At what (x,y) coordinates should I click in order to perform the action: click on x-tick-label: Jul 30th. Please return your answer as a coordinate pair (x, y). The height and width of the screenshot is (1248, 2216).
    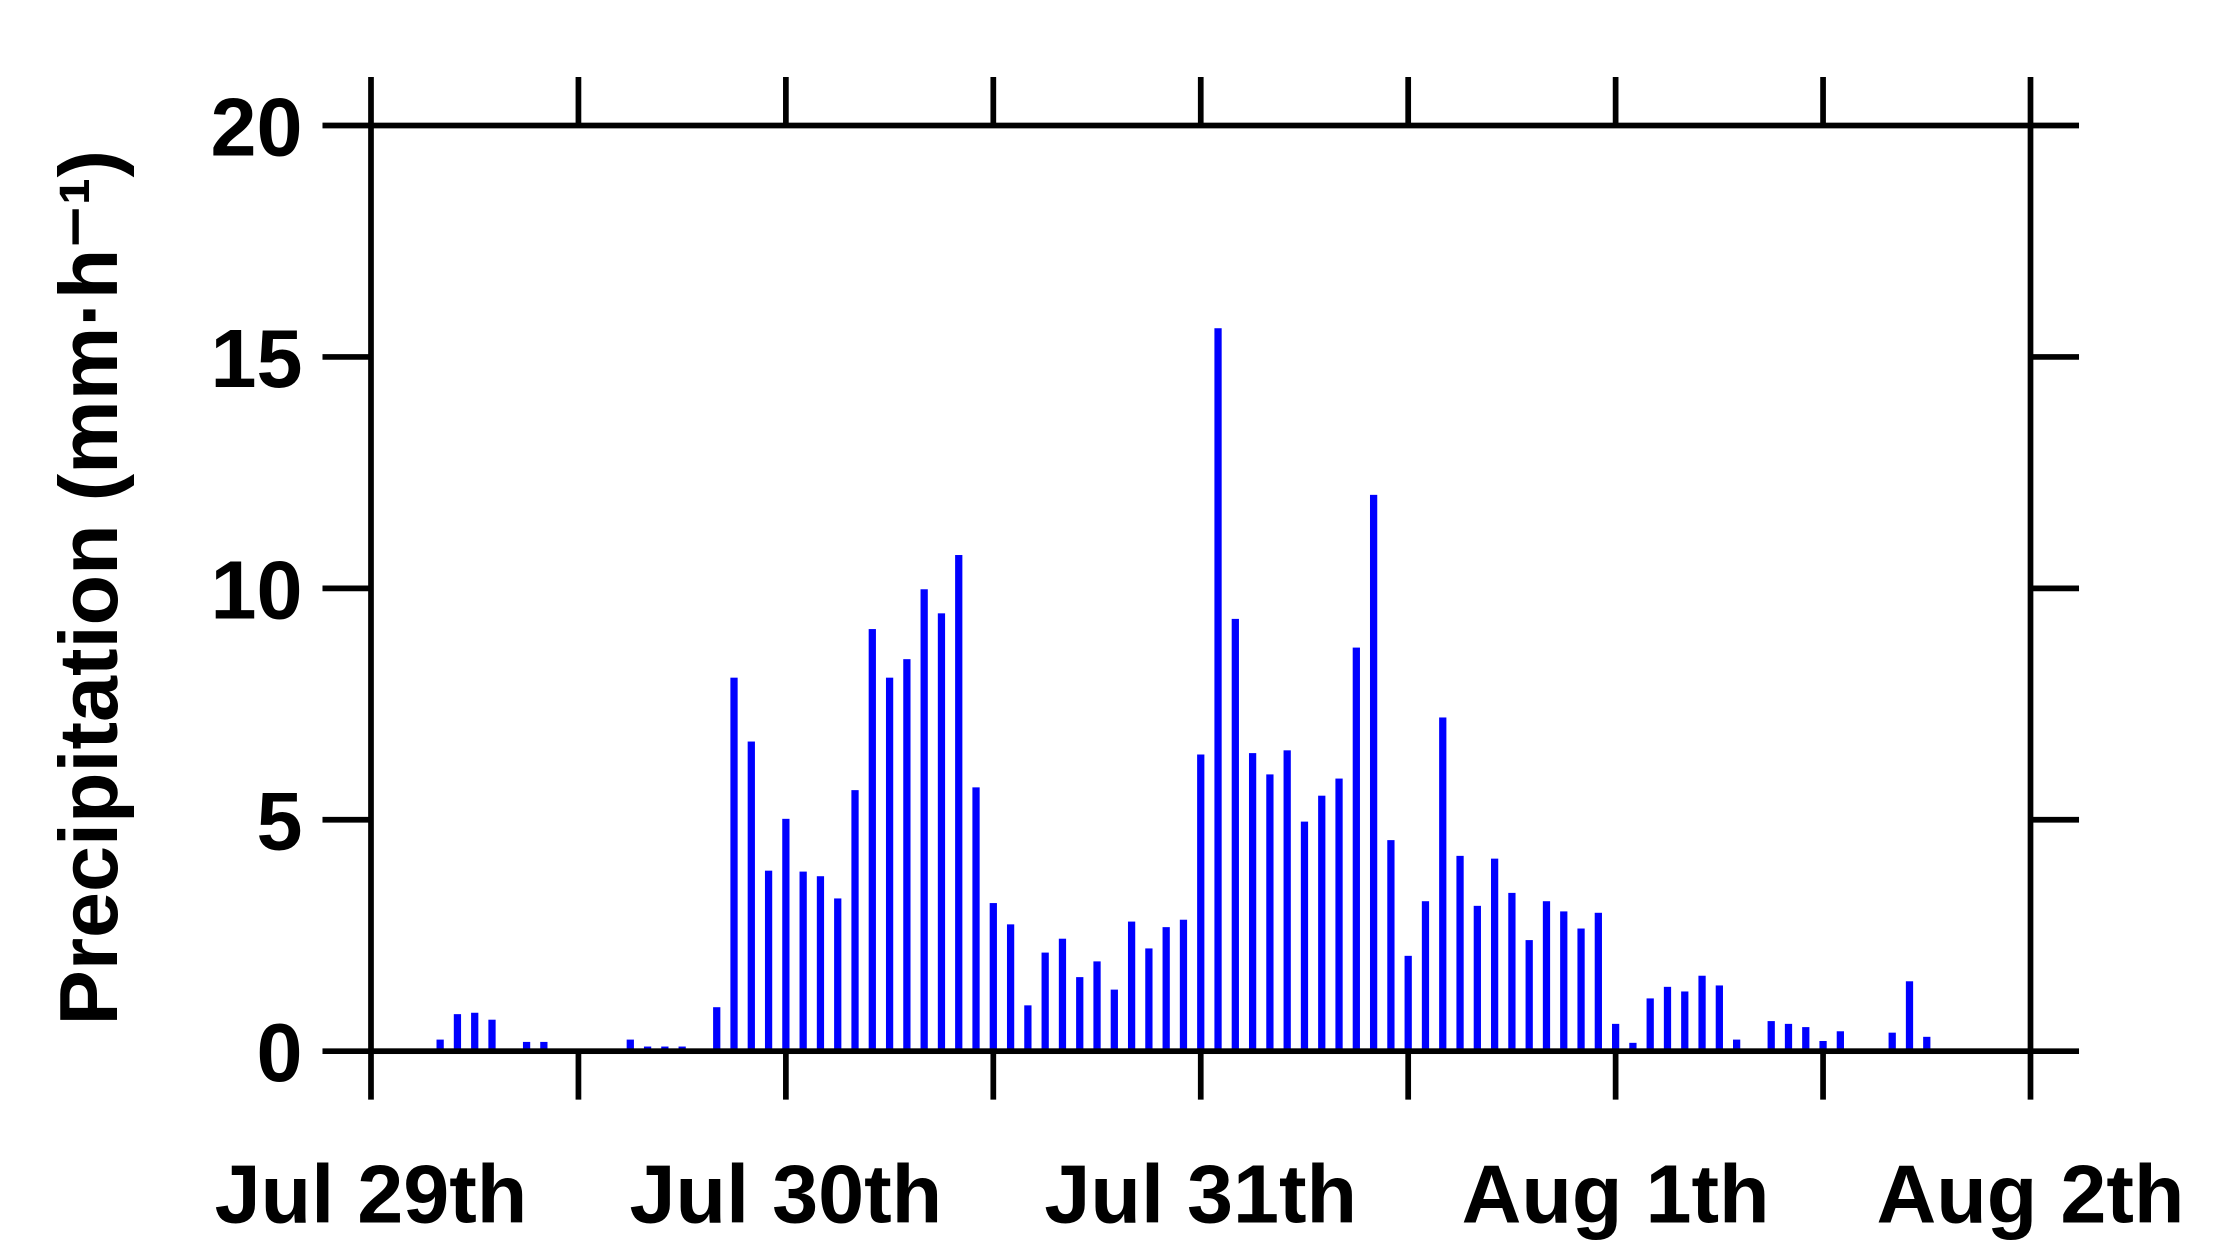
    Looking at the image, I should click on (786, 1193).